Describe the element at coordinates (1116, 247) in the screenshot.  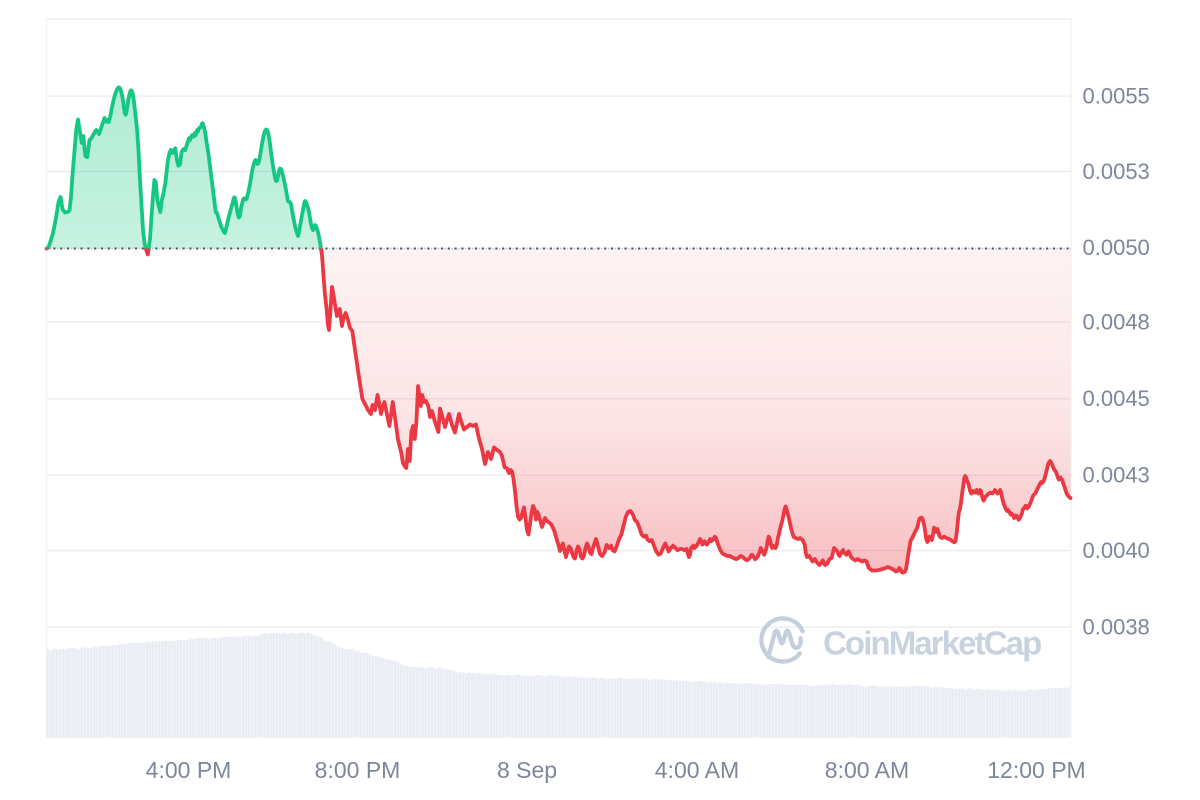
I see `svg-text: 0.0050` at that location.